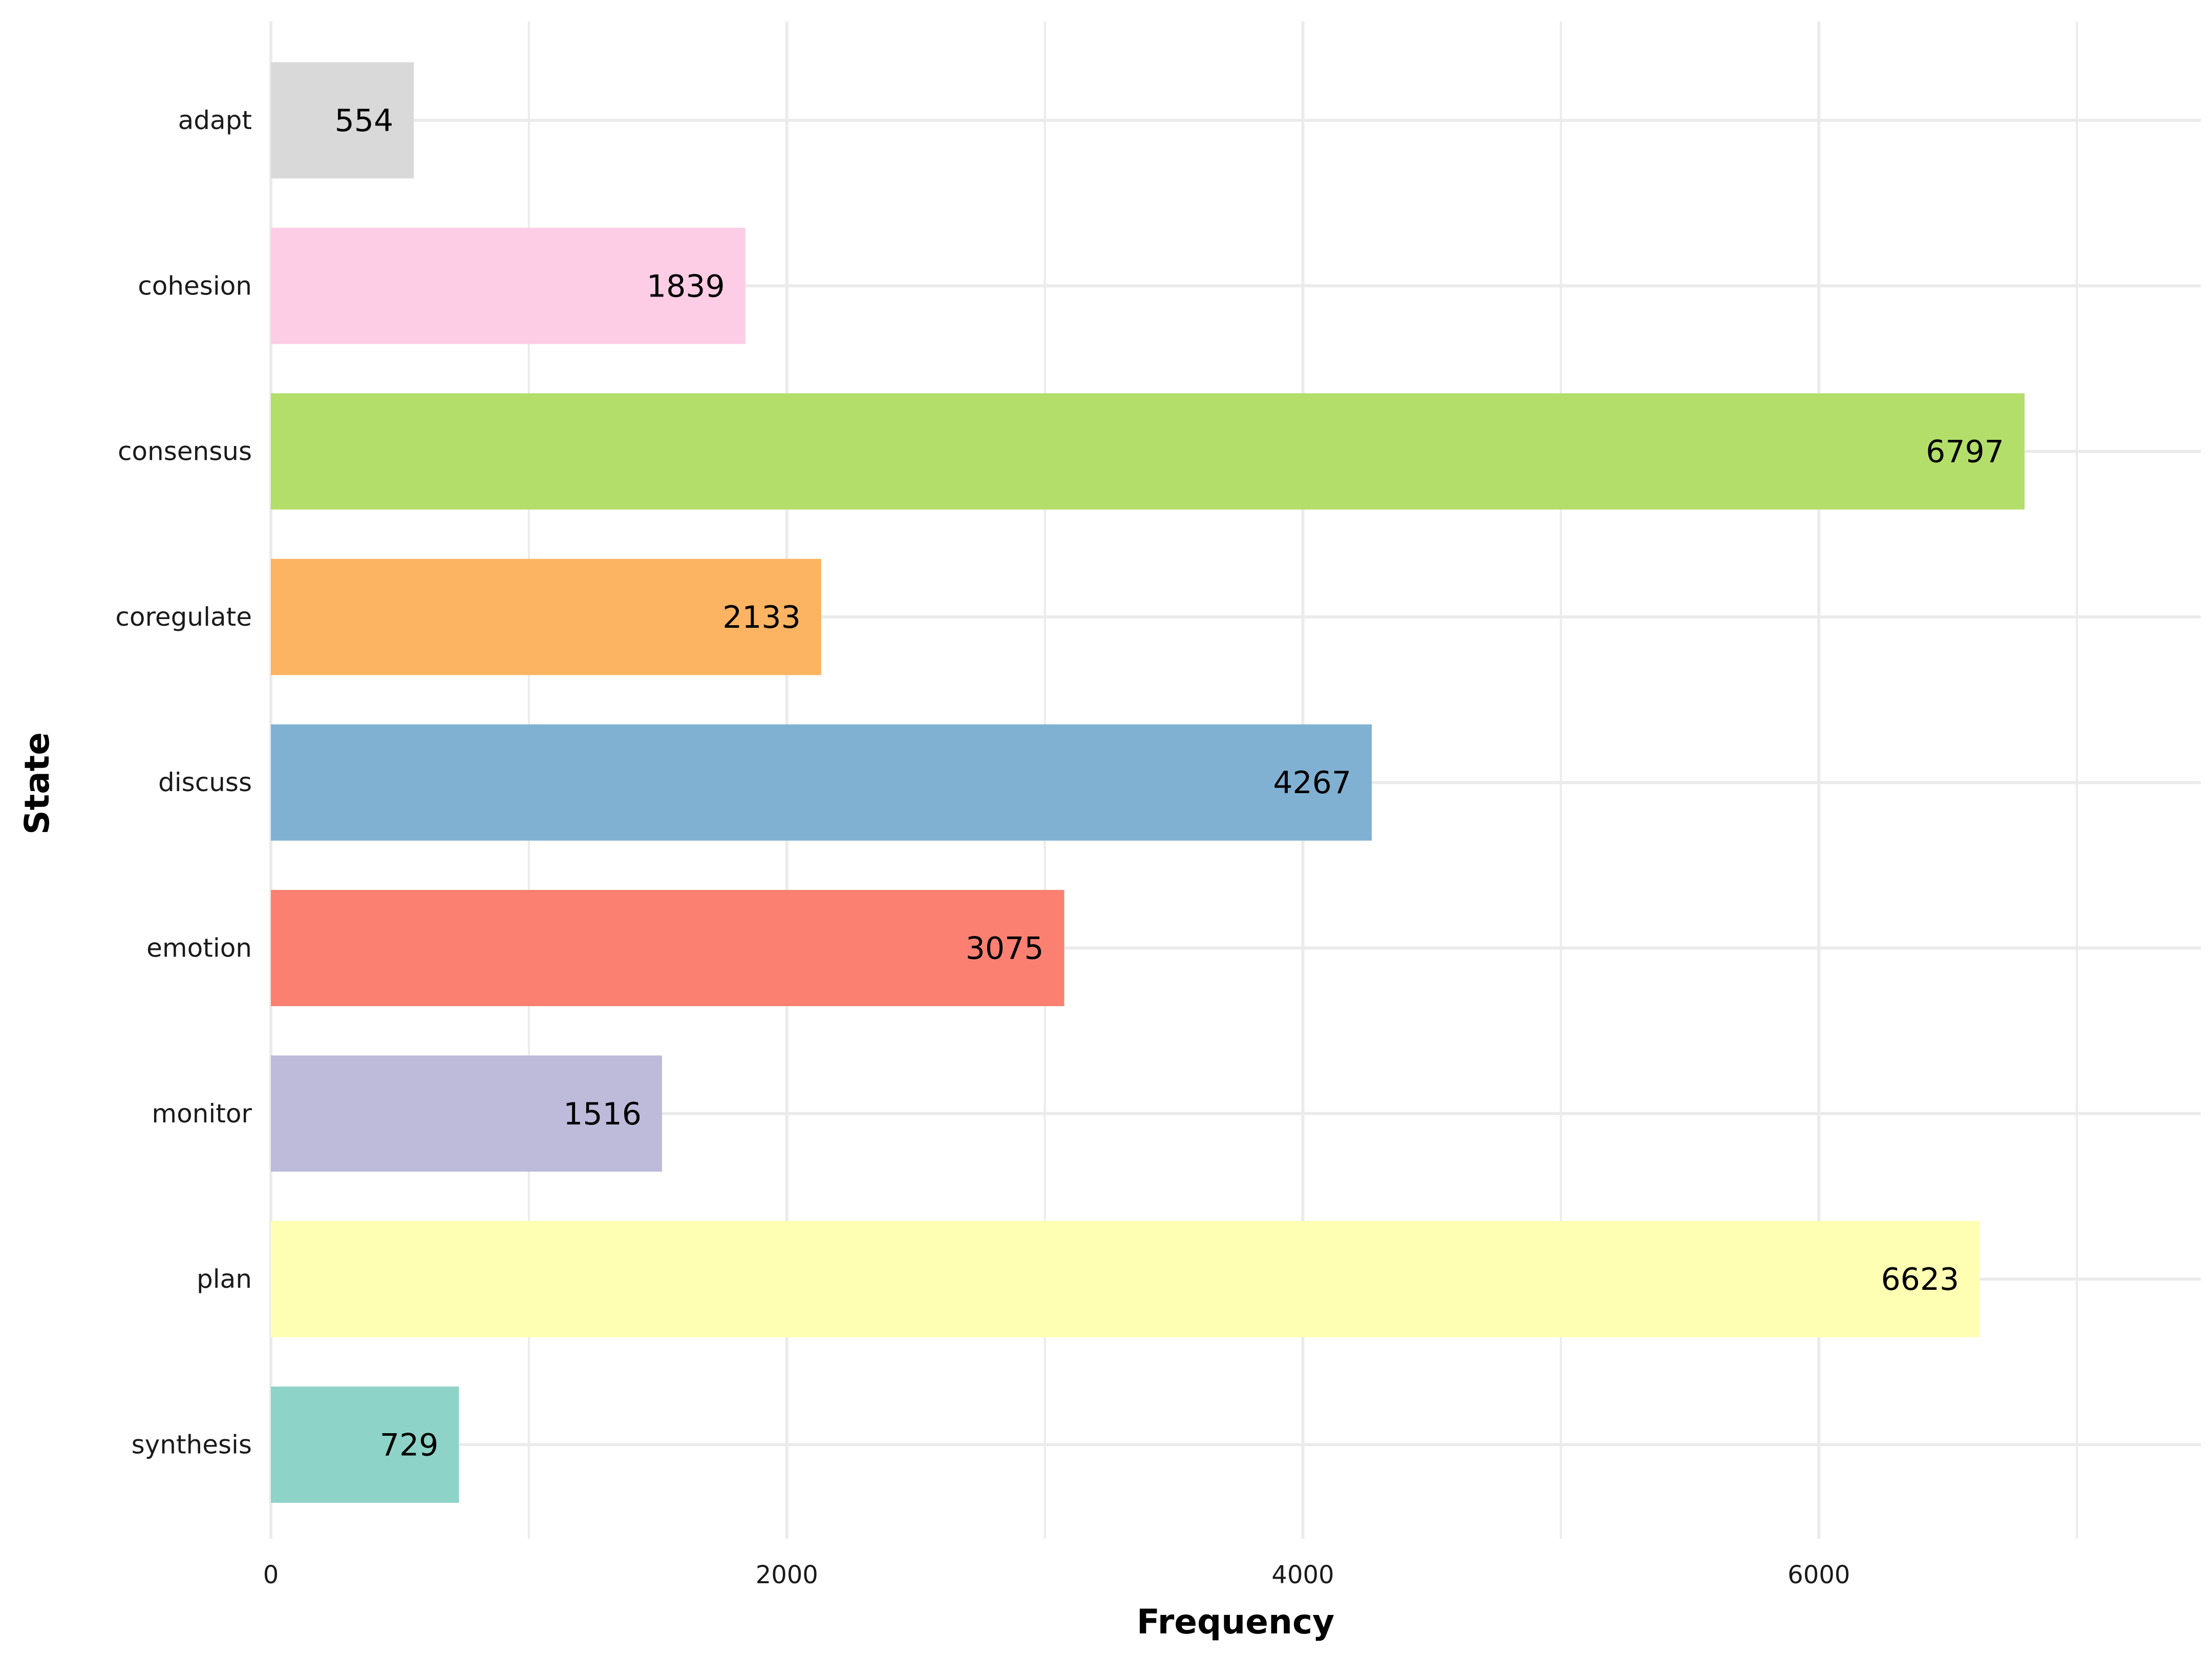 This screenshot has height=1659, width=2212. I want to click on data-label: 1839, so click(686, 286).